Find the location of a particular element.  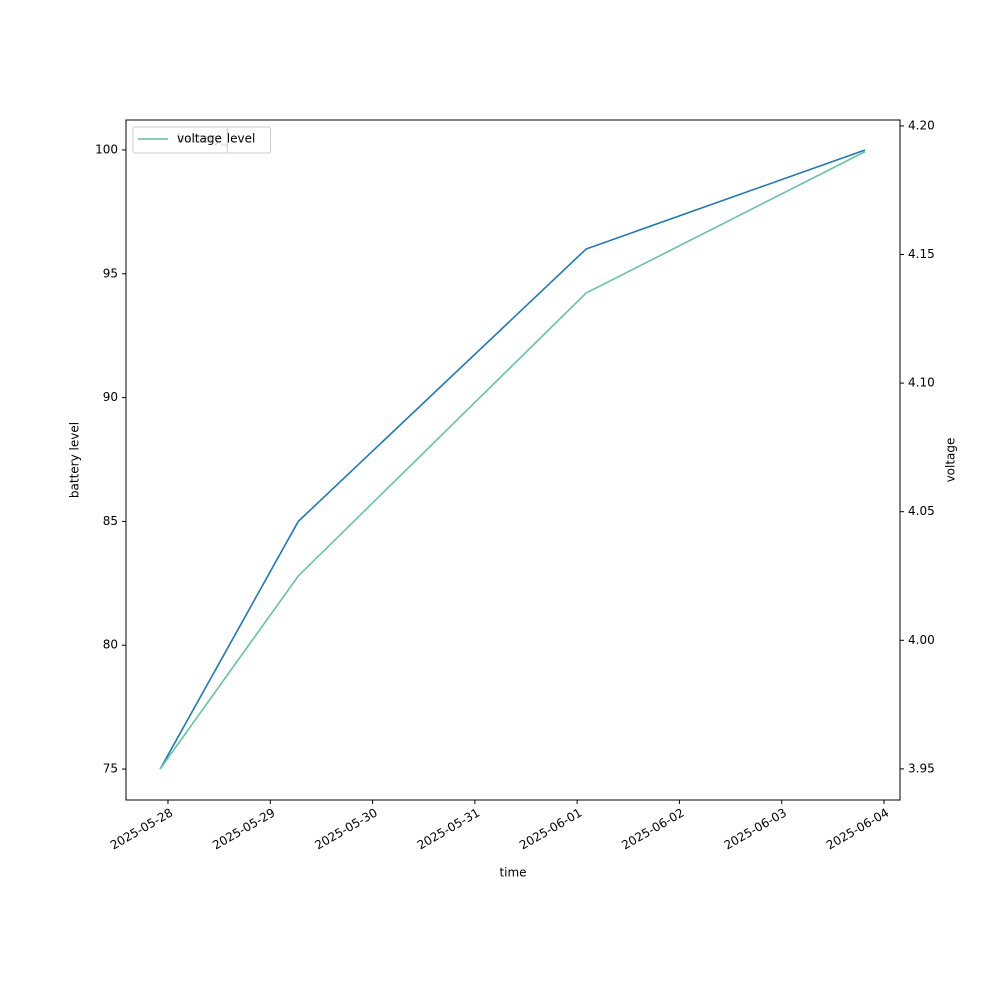

x-tick-label: 2025-06-01 is located at coordinates (550, 829).